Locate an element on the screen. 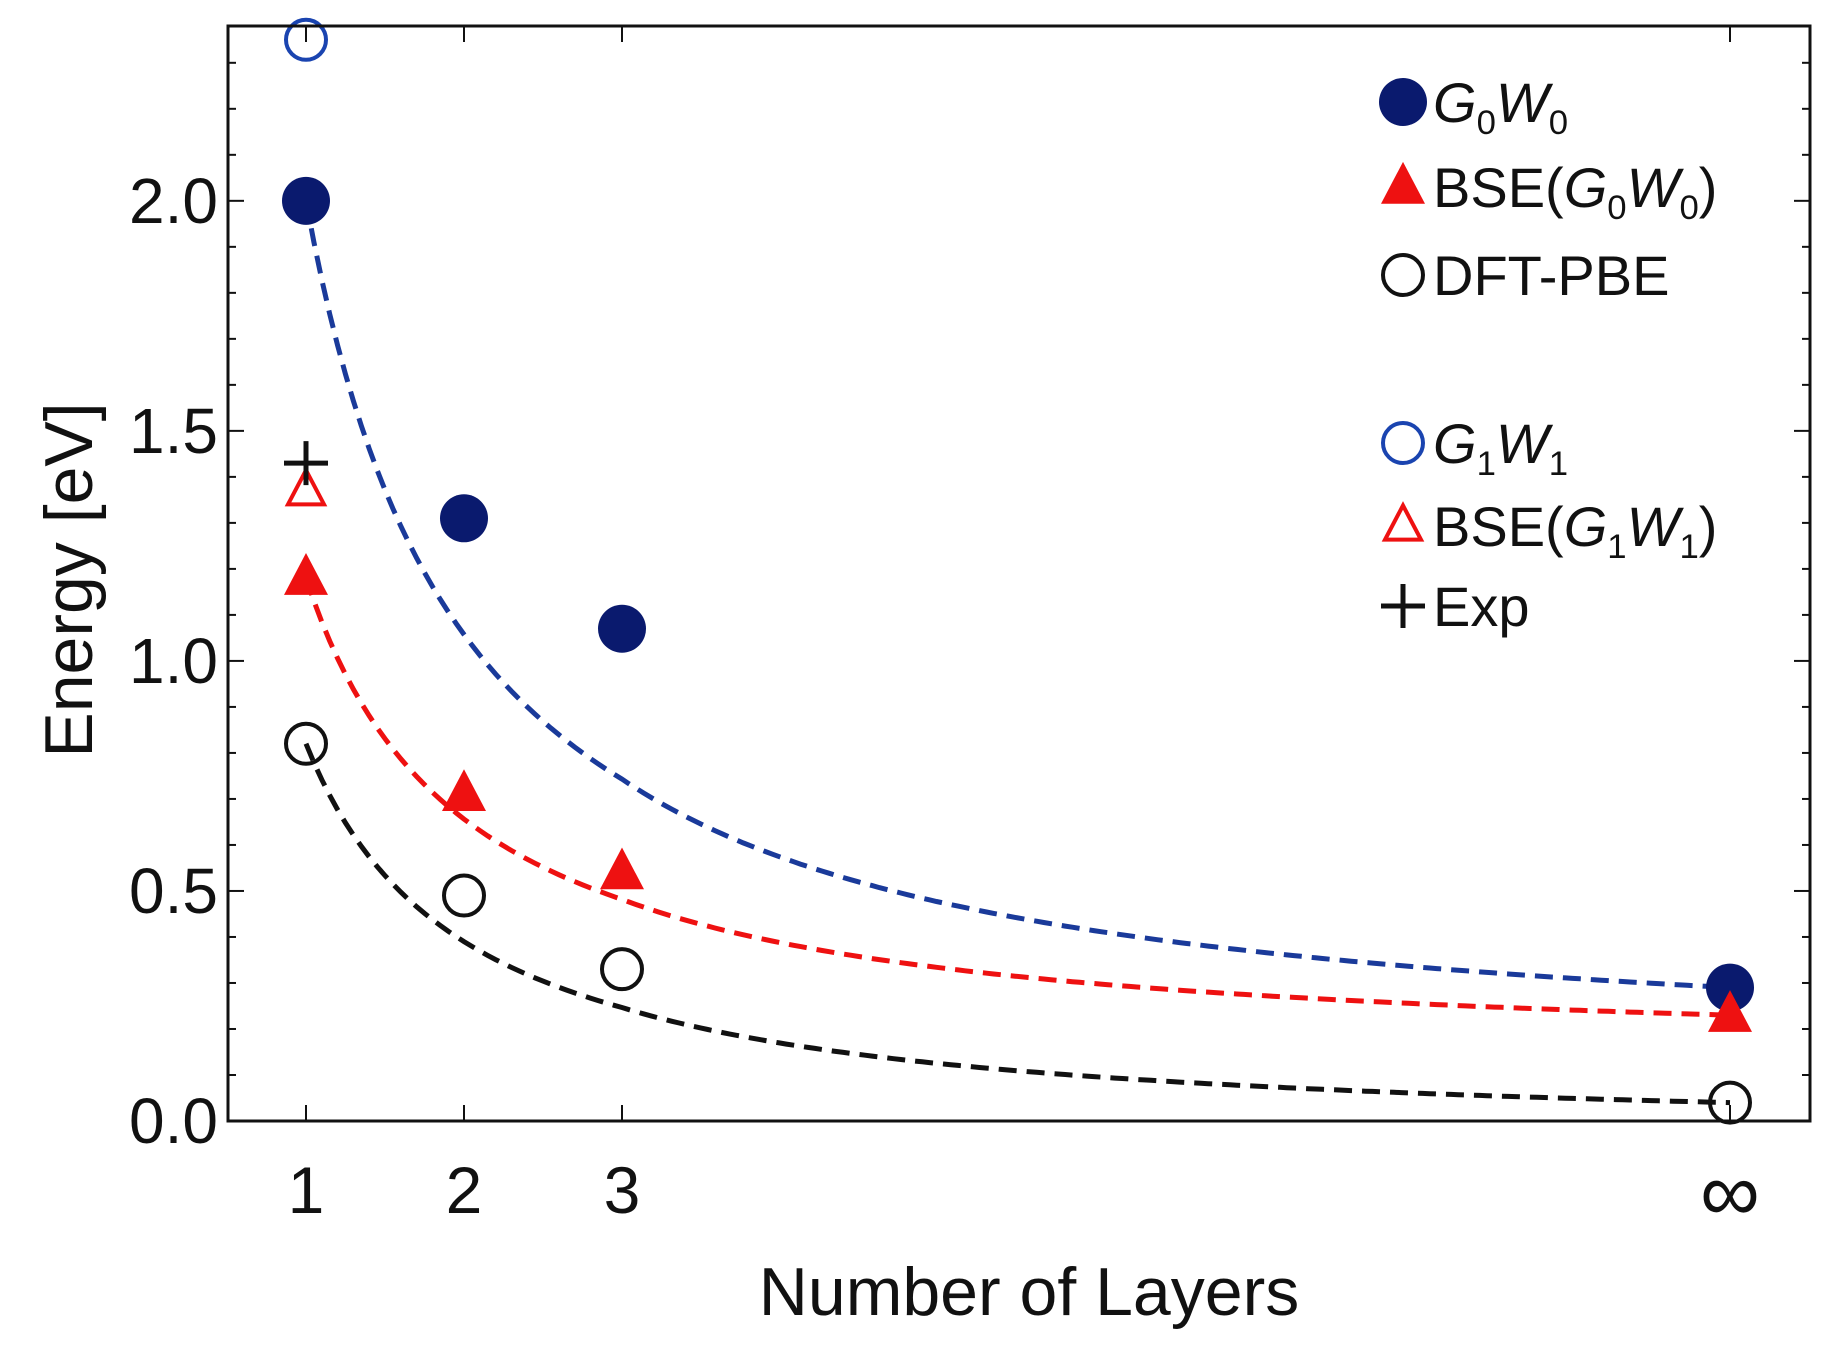 The image size is (1823, 1364). legend-item: BSE(G1​W1​) is located at coordinates (1549, 530).